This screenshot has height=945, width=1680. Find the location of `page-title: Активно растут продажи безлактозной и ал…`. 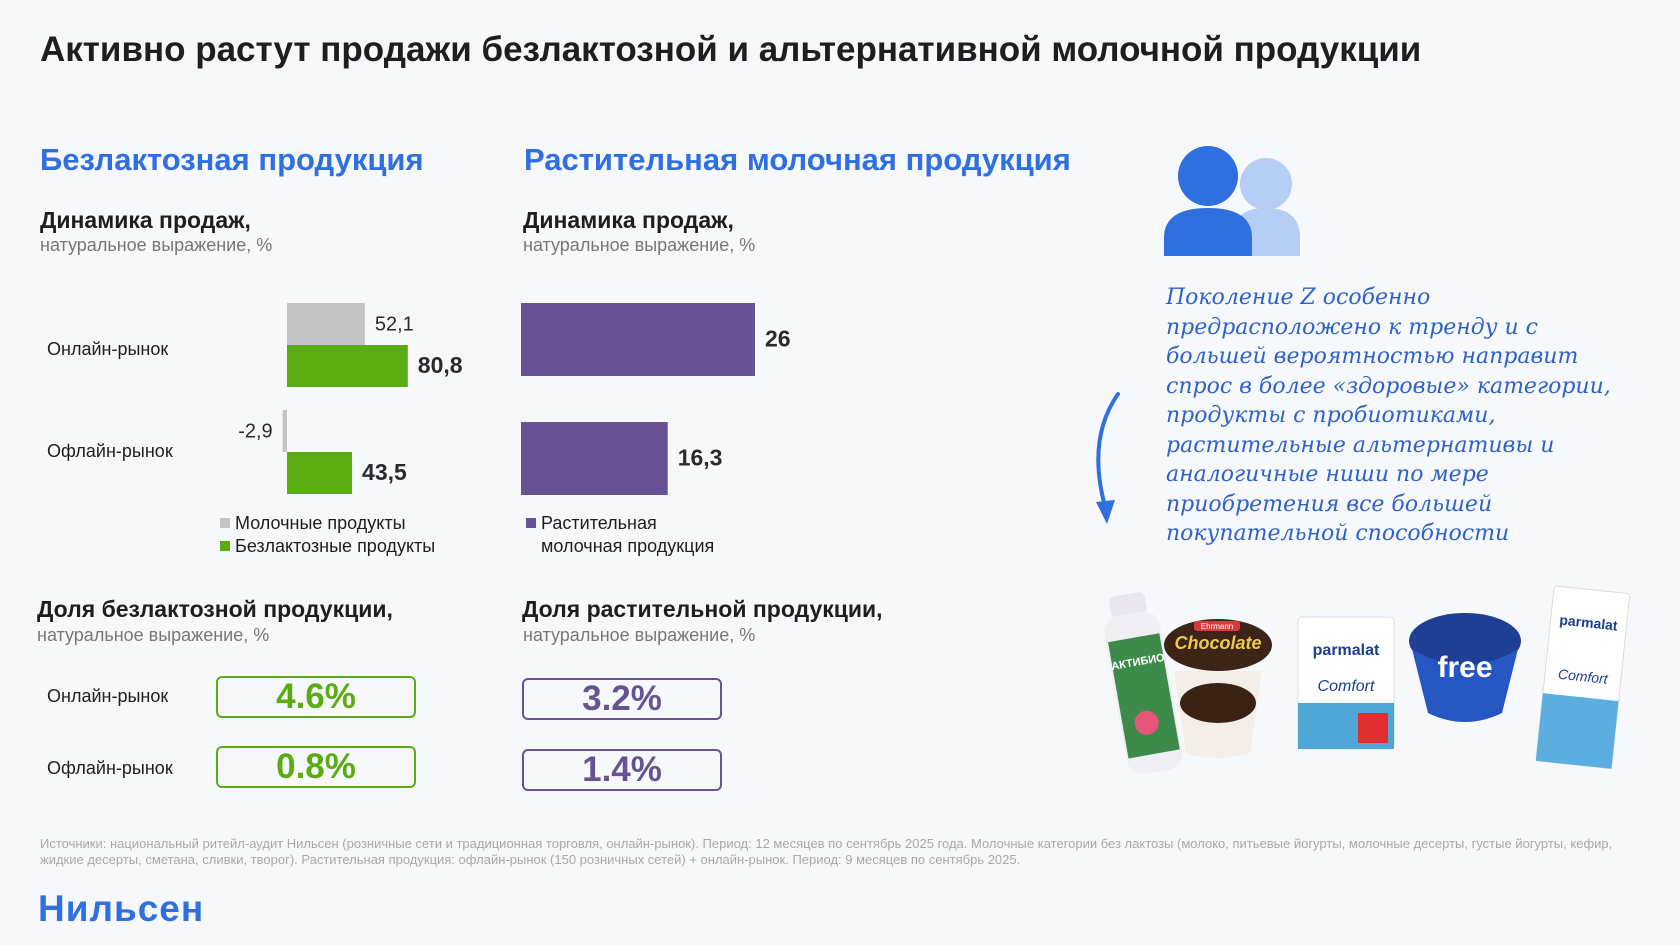

page-title: Активно растут продажи безлактозной и ал… is located at coordinates (731, 49).